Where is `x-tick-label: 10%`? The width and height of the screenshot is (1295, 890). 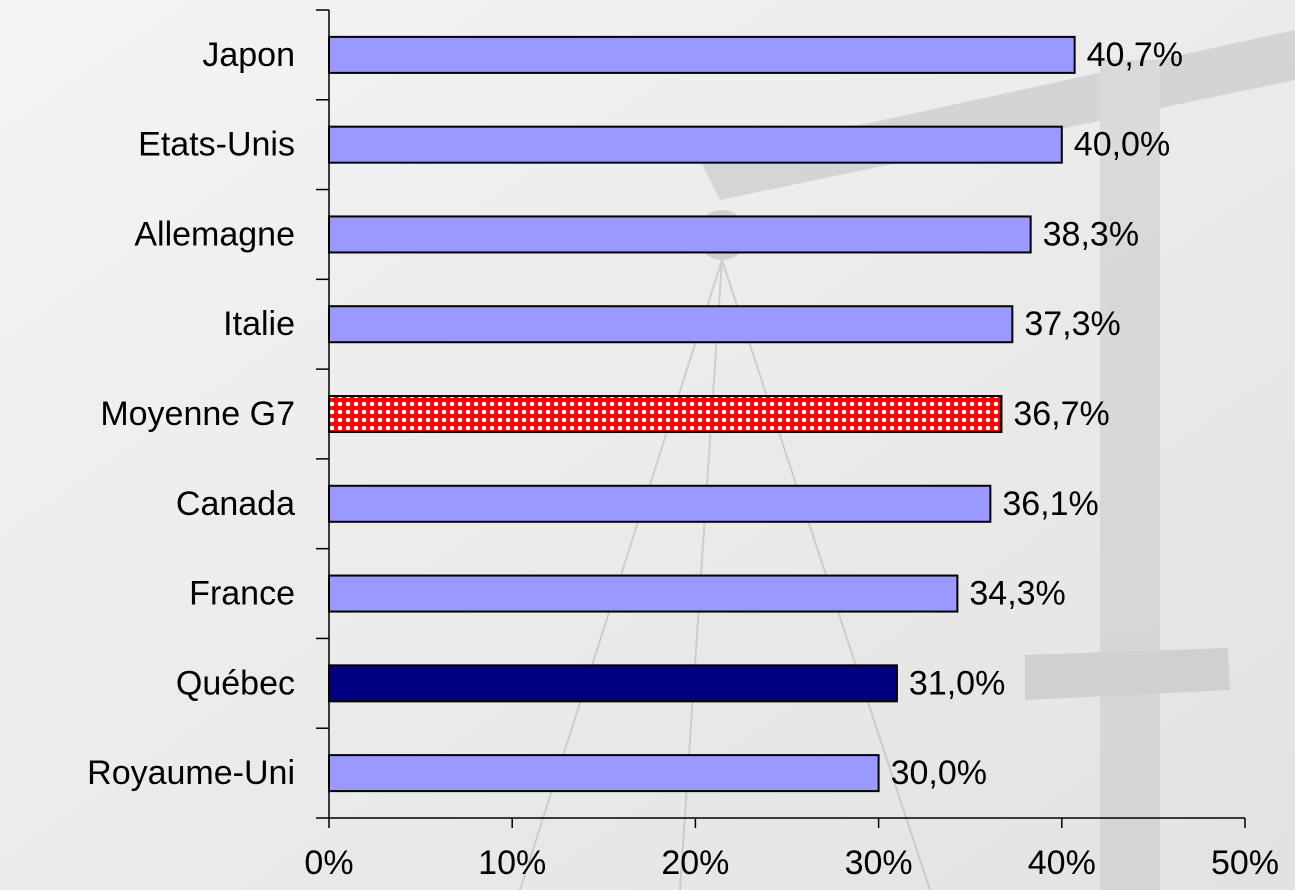 x-tick-label: 10% is located at coordinates (512, 863).